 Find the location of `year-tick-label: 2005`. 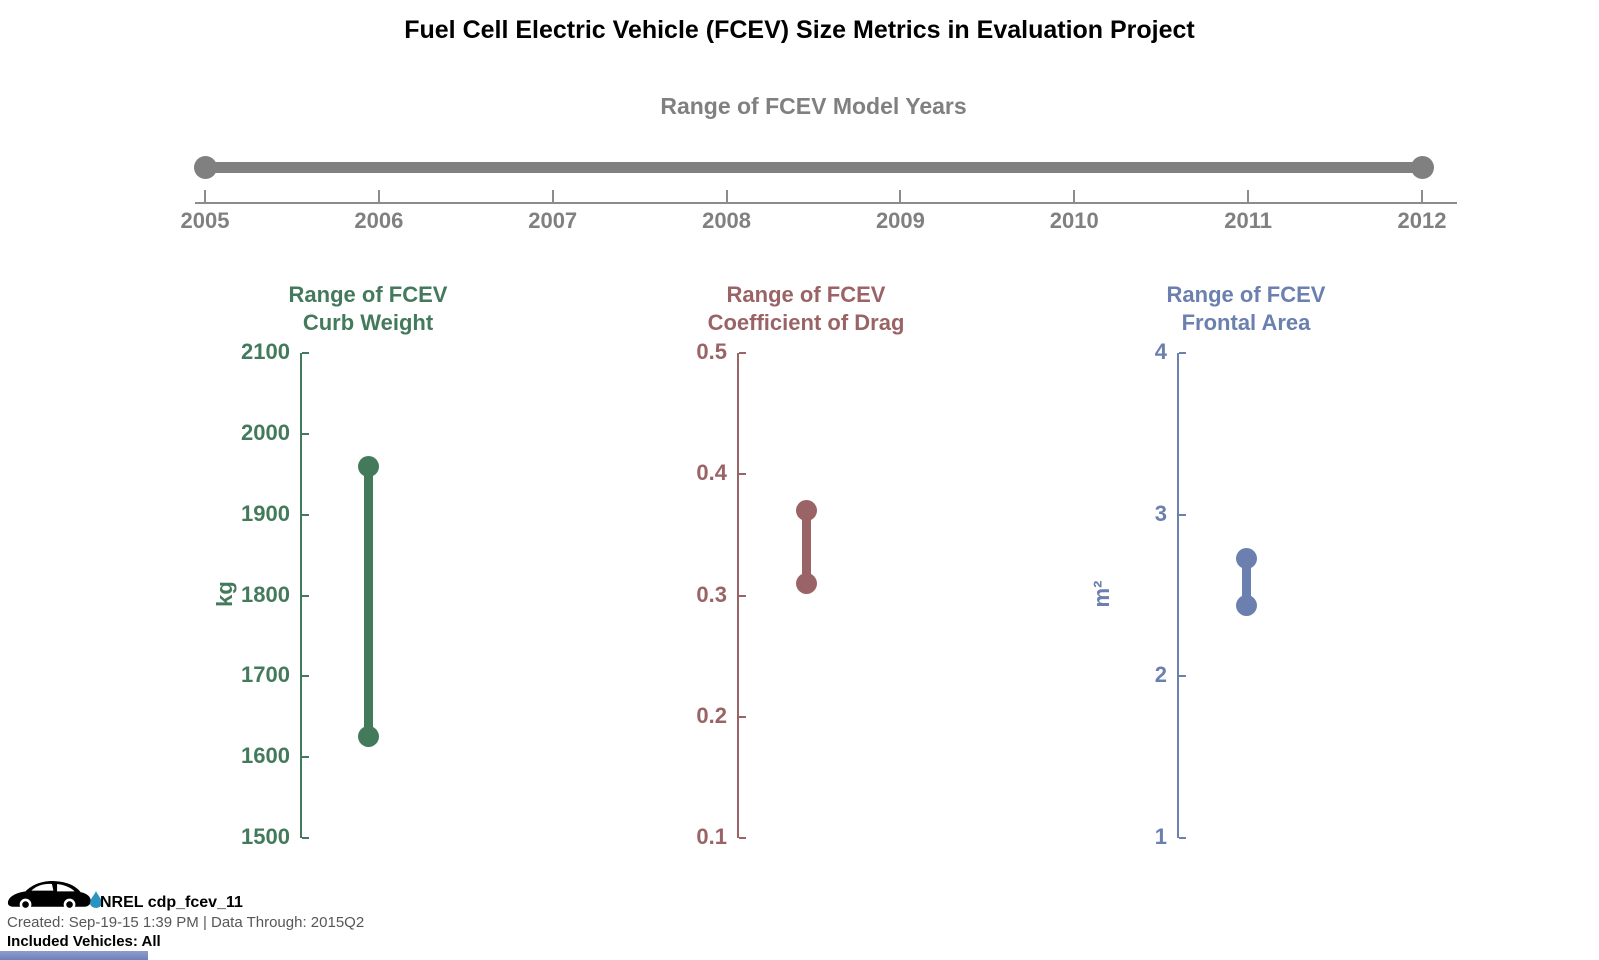

year-tick-label: 2005 is located at coordinates (205, 220).